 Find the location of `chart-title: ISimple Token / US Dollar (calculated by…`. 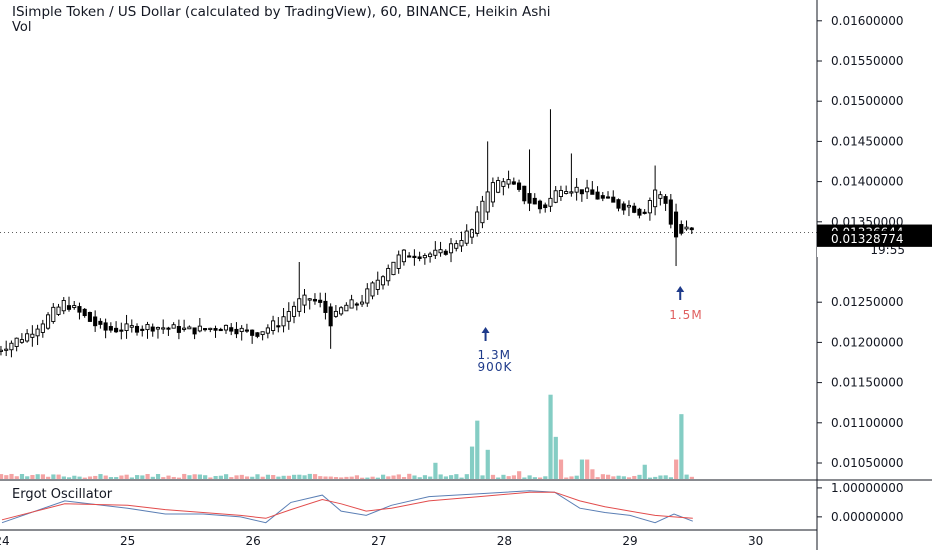

chart-title: ISimple Token / US Dollar (calculated by… is located at coordinates (281, 12).